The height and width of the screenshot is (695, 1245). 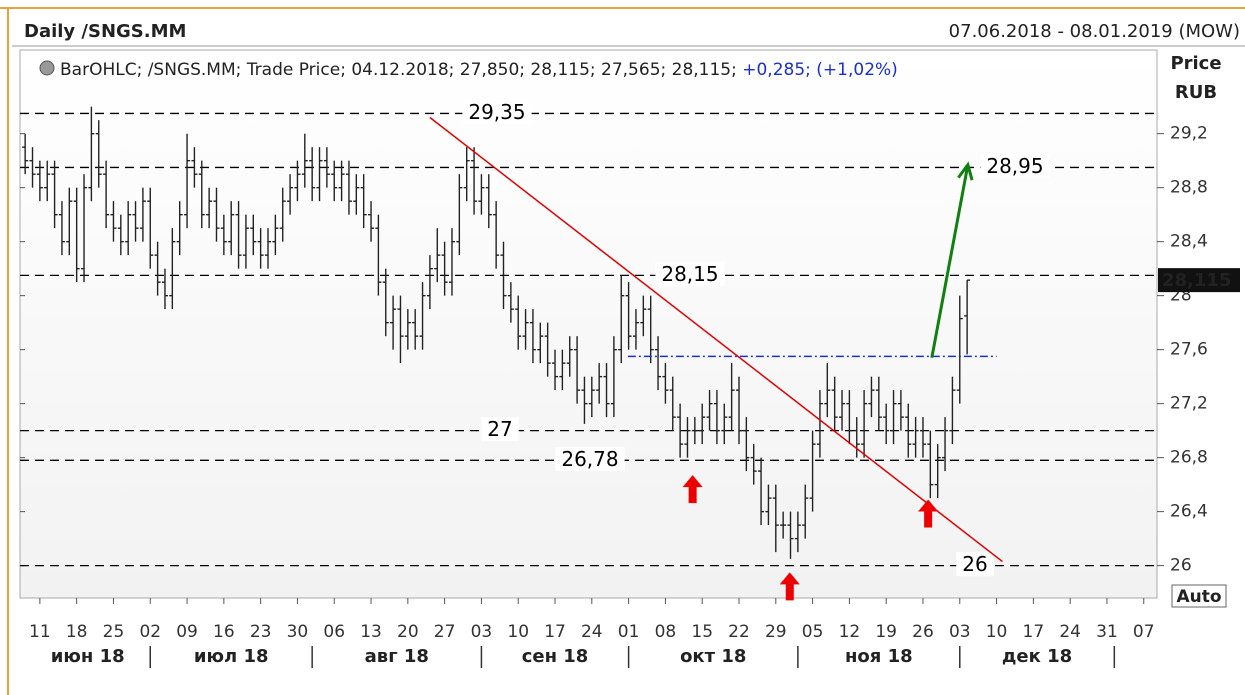 I want to click on month-label: ноя 18, so click(x=879, y=656).